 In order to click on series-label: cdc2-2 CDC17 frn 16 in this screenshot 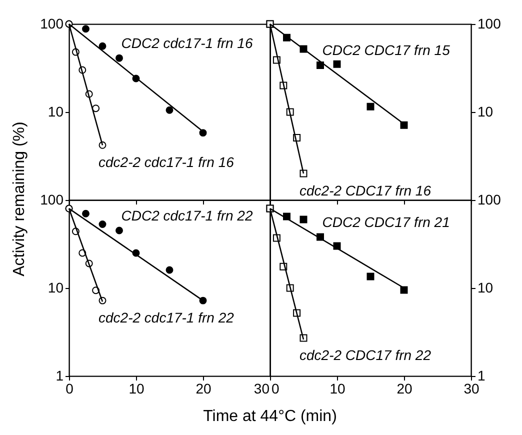, I will do `click(366, 190)`.